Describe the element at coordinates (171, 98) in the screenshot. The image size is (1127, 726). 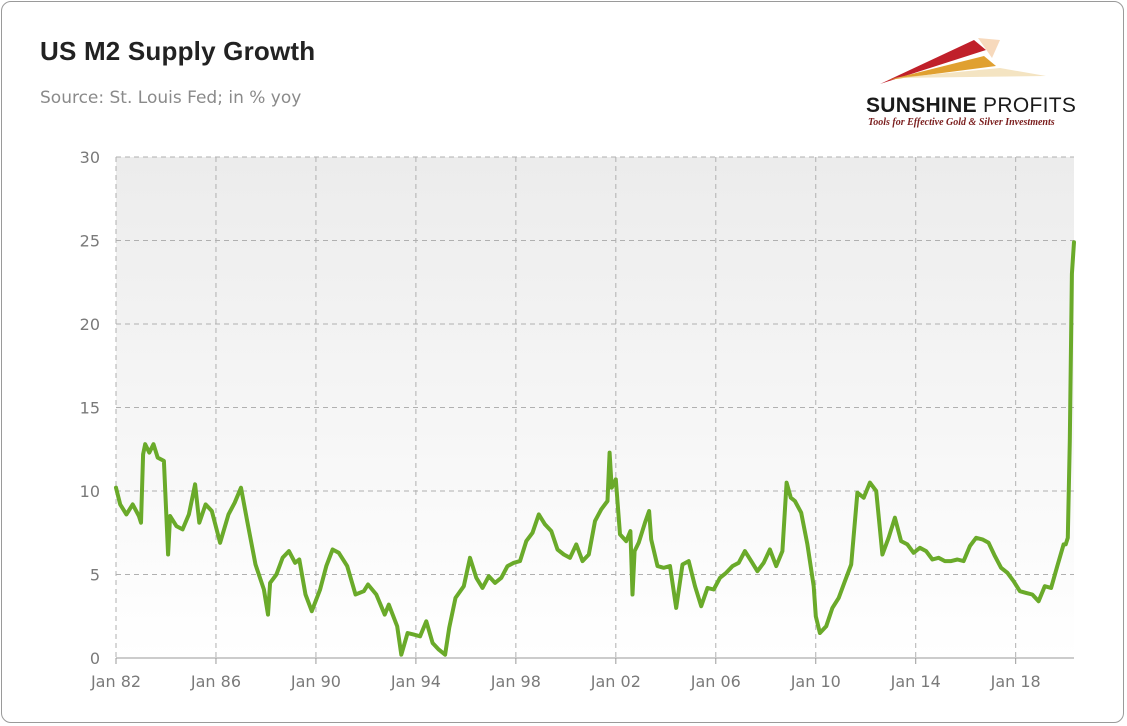
I see `chart-subtitle: Source: St. Louis Fed; in % yoy` at that location.